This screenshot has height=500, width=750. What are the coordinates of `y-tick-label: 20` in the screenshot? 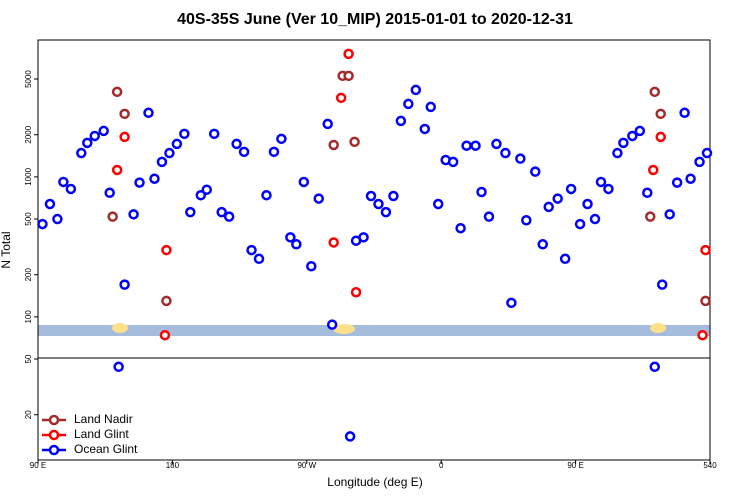 It's located at (28, 414).